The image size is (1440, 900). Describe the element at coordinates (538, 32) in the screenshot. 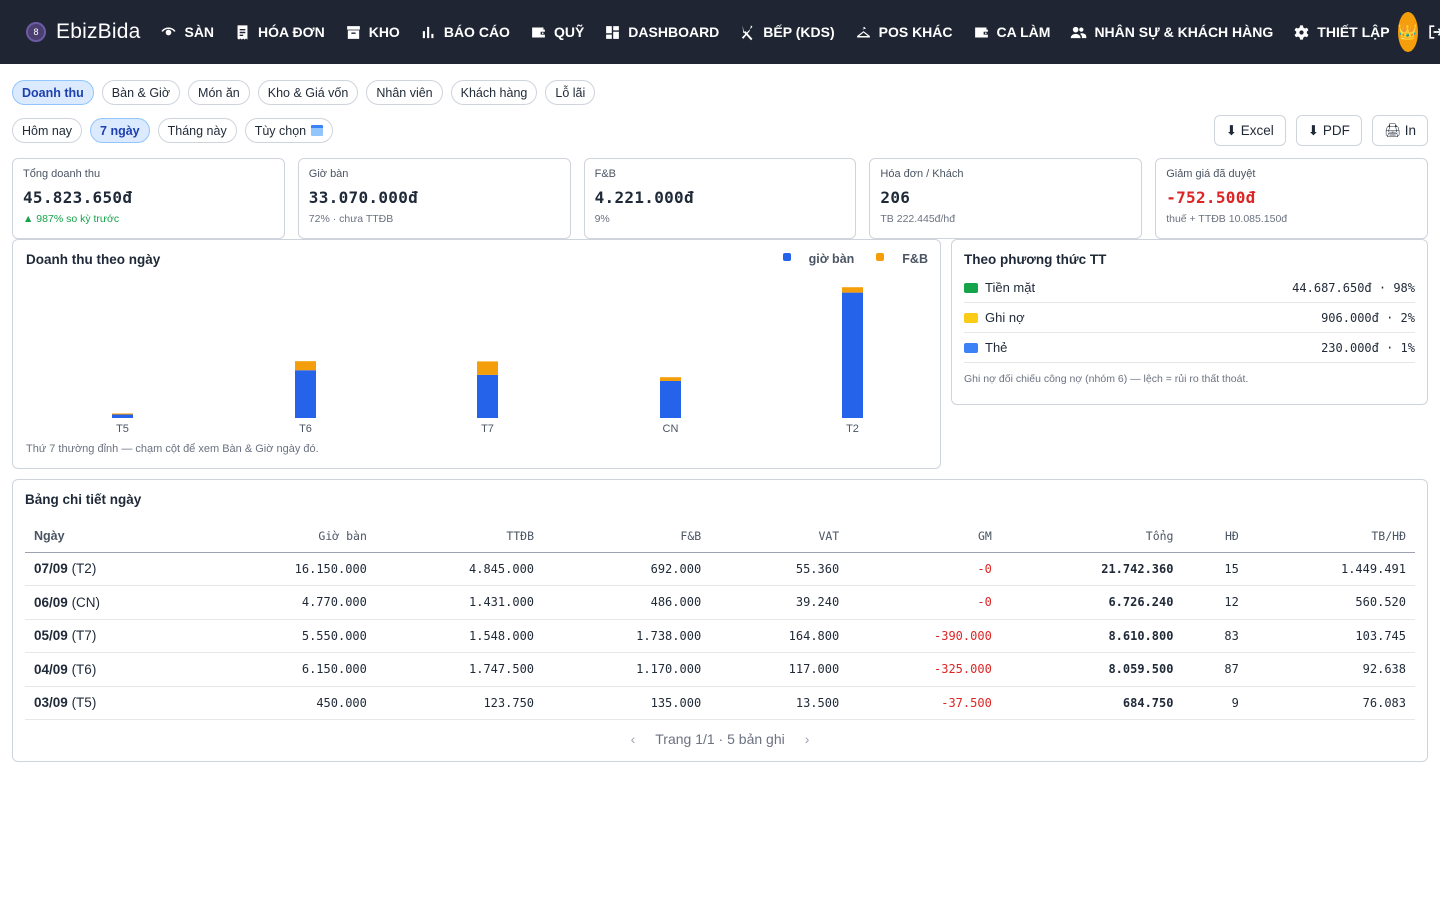

I see `wallet-icon` at that location.